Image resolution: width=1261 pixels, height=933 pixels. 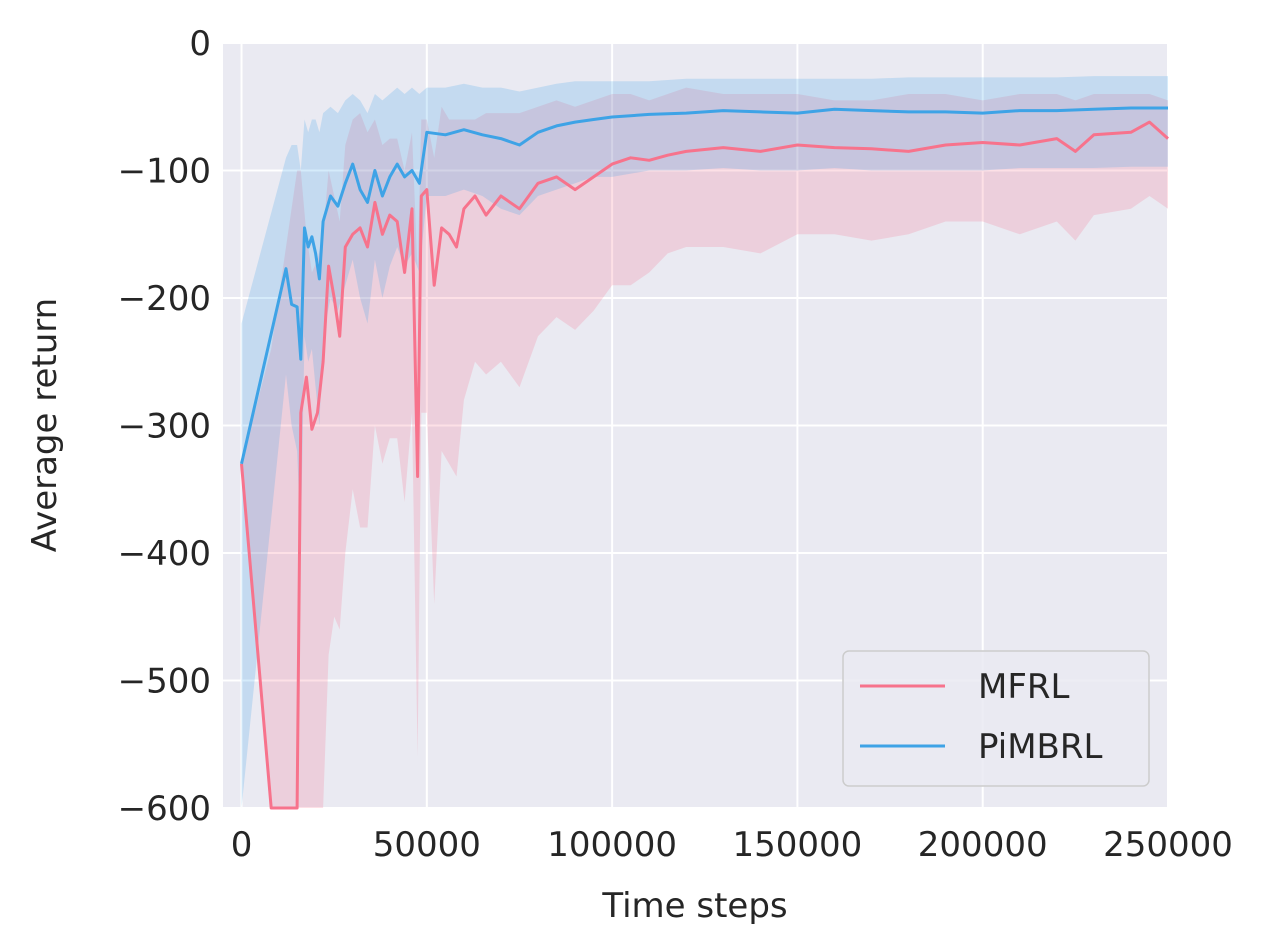 I want to click on x-tick-label: 0, so click(x=242, y=845).